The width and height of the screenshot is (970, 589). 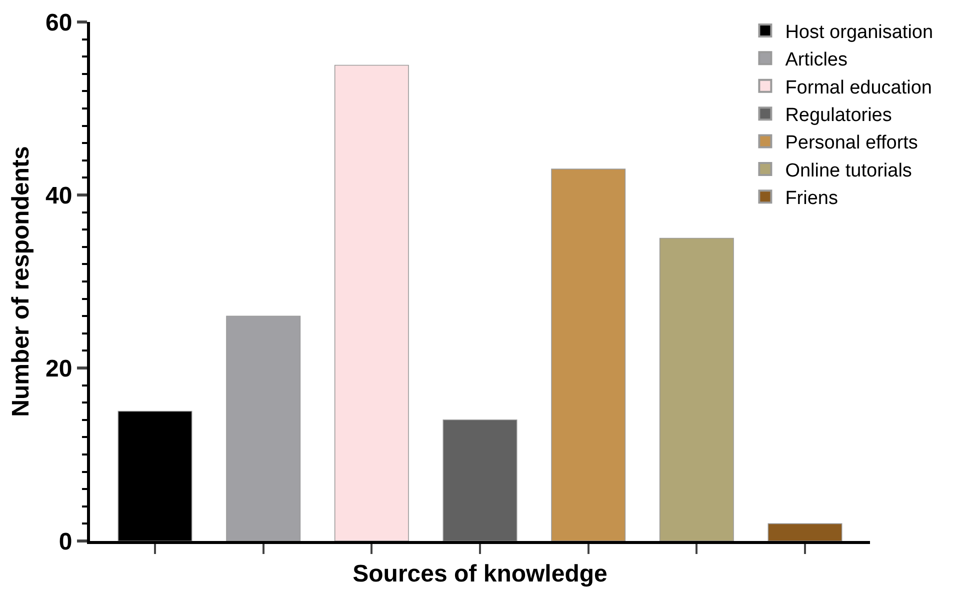 What do you see at coordinates (58, 368) in the screenshot?
I see `y-tick-label: 20` at bounding box center [58, 368].